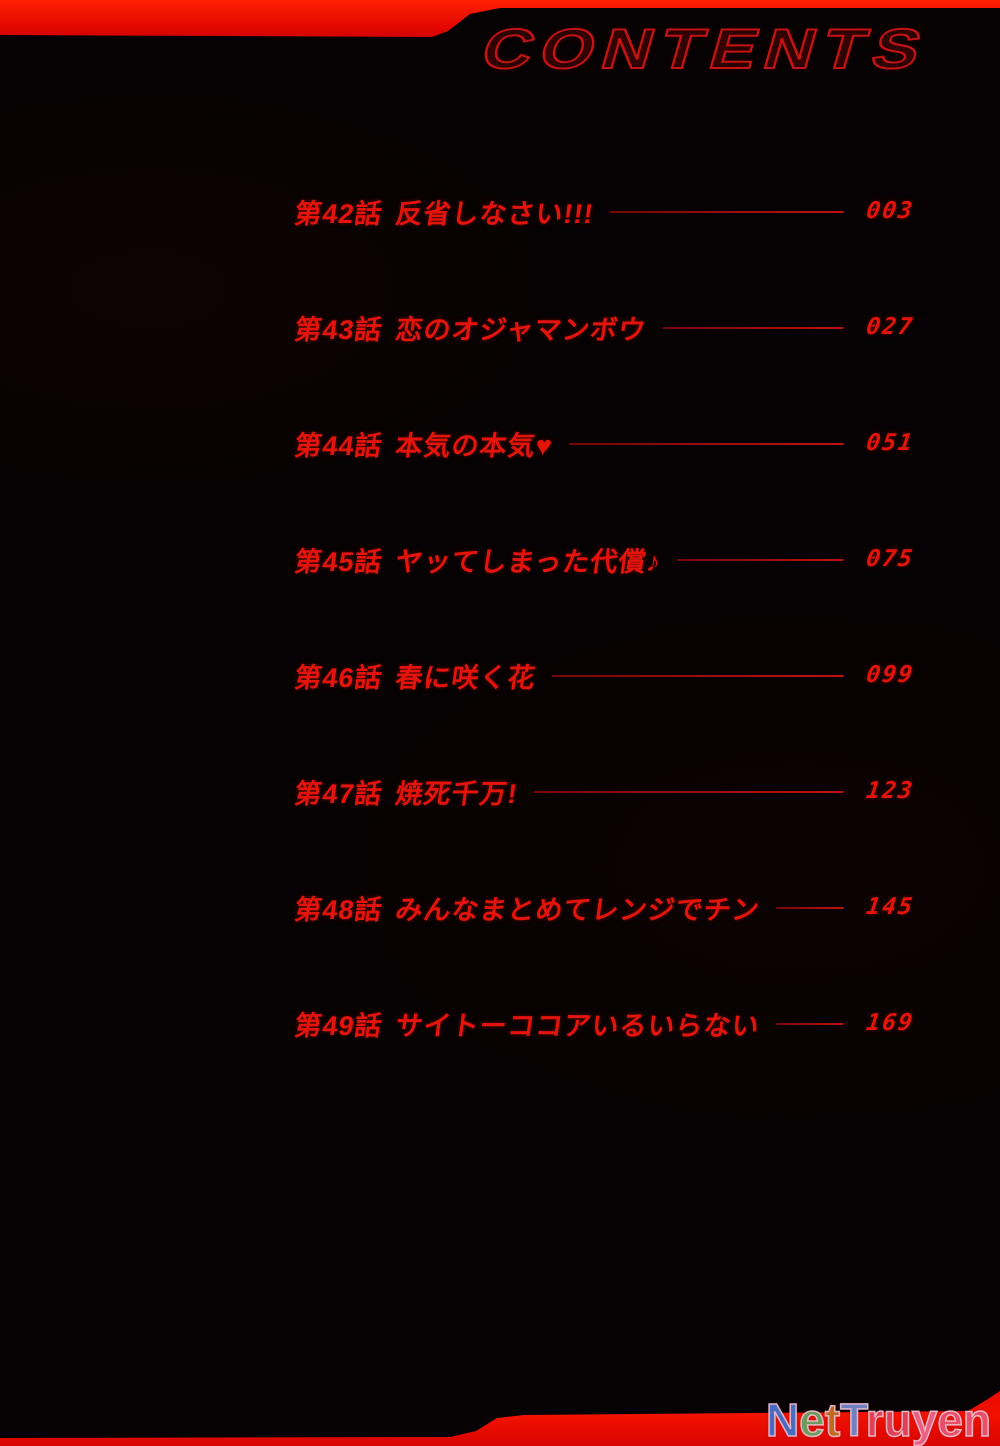 The height and width of the screenshot is (1446, 1000). Describe the element at coordinates (577, 1025) in the screenshot. I see `toc-chapter-title: サイトーココアいるいらない` at that location.